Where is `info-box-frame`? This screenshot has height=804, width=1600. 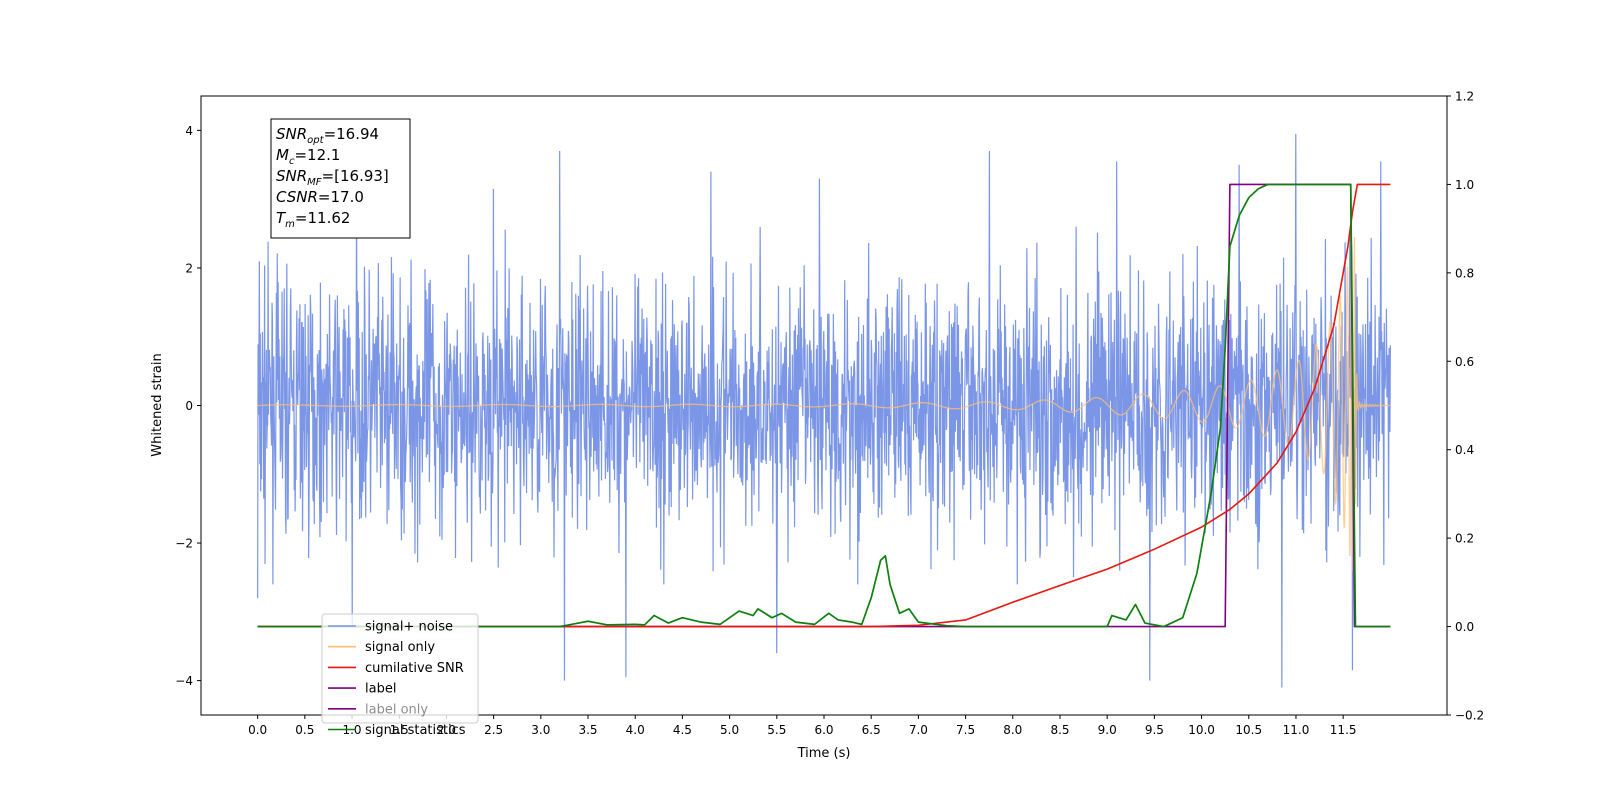 info-box-frame is located at coordinates (340, 178).